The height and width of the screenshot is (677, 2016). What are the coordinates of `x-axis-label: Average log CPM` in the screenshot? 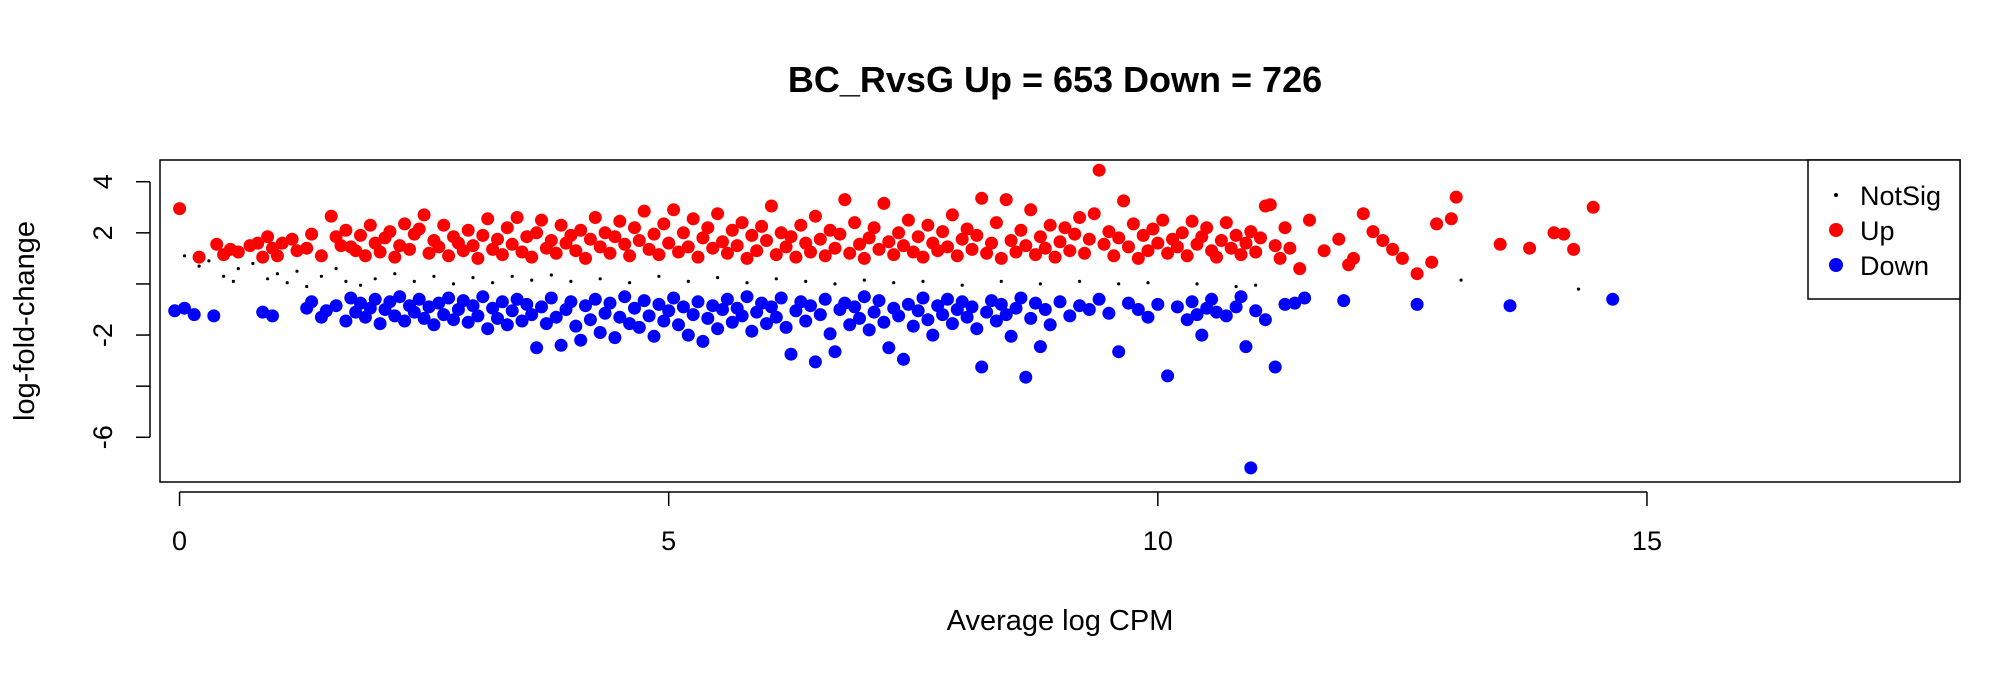 It's located at (1060, 621).